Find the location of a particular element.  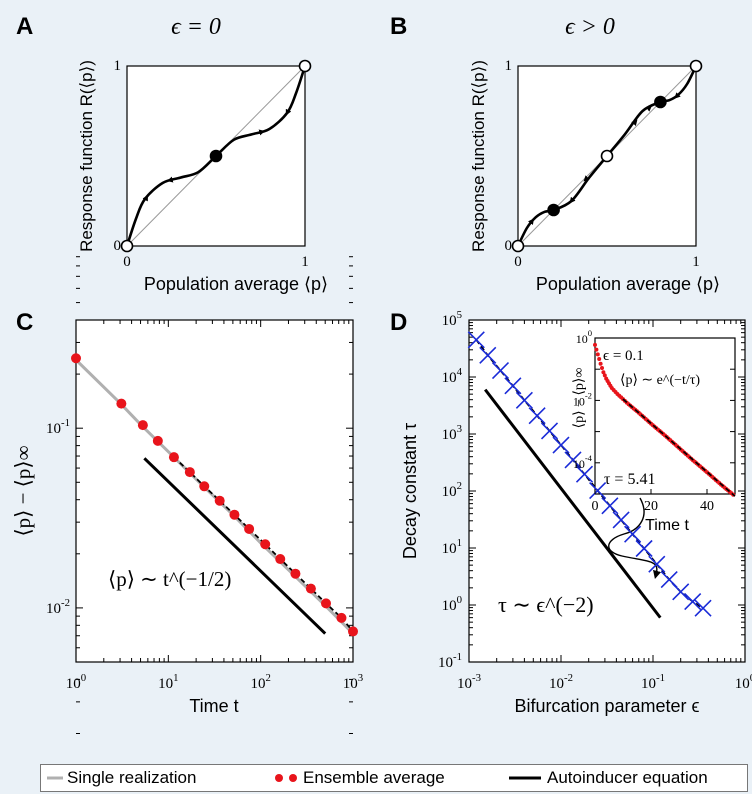

panel-letter-d: D is located at coordinates (398, 322).